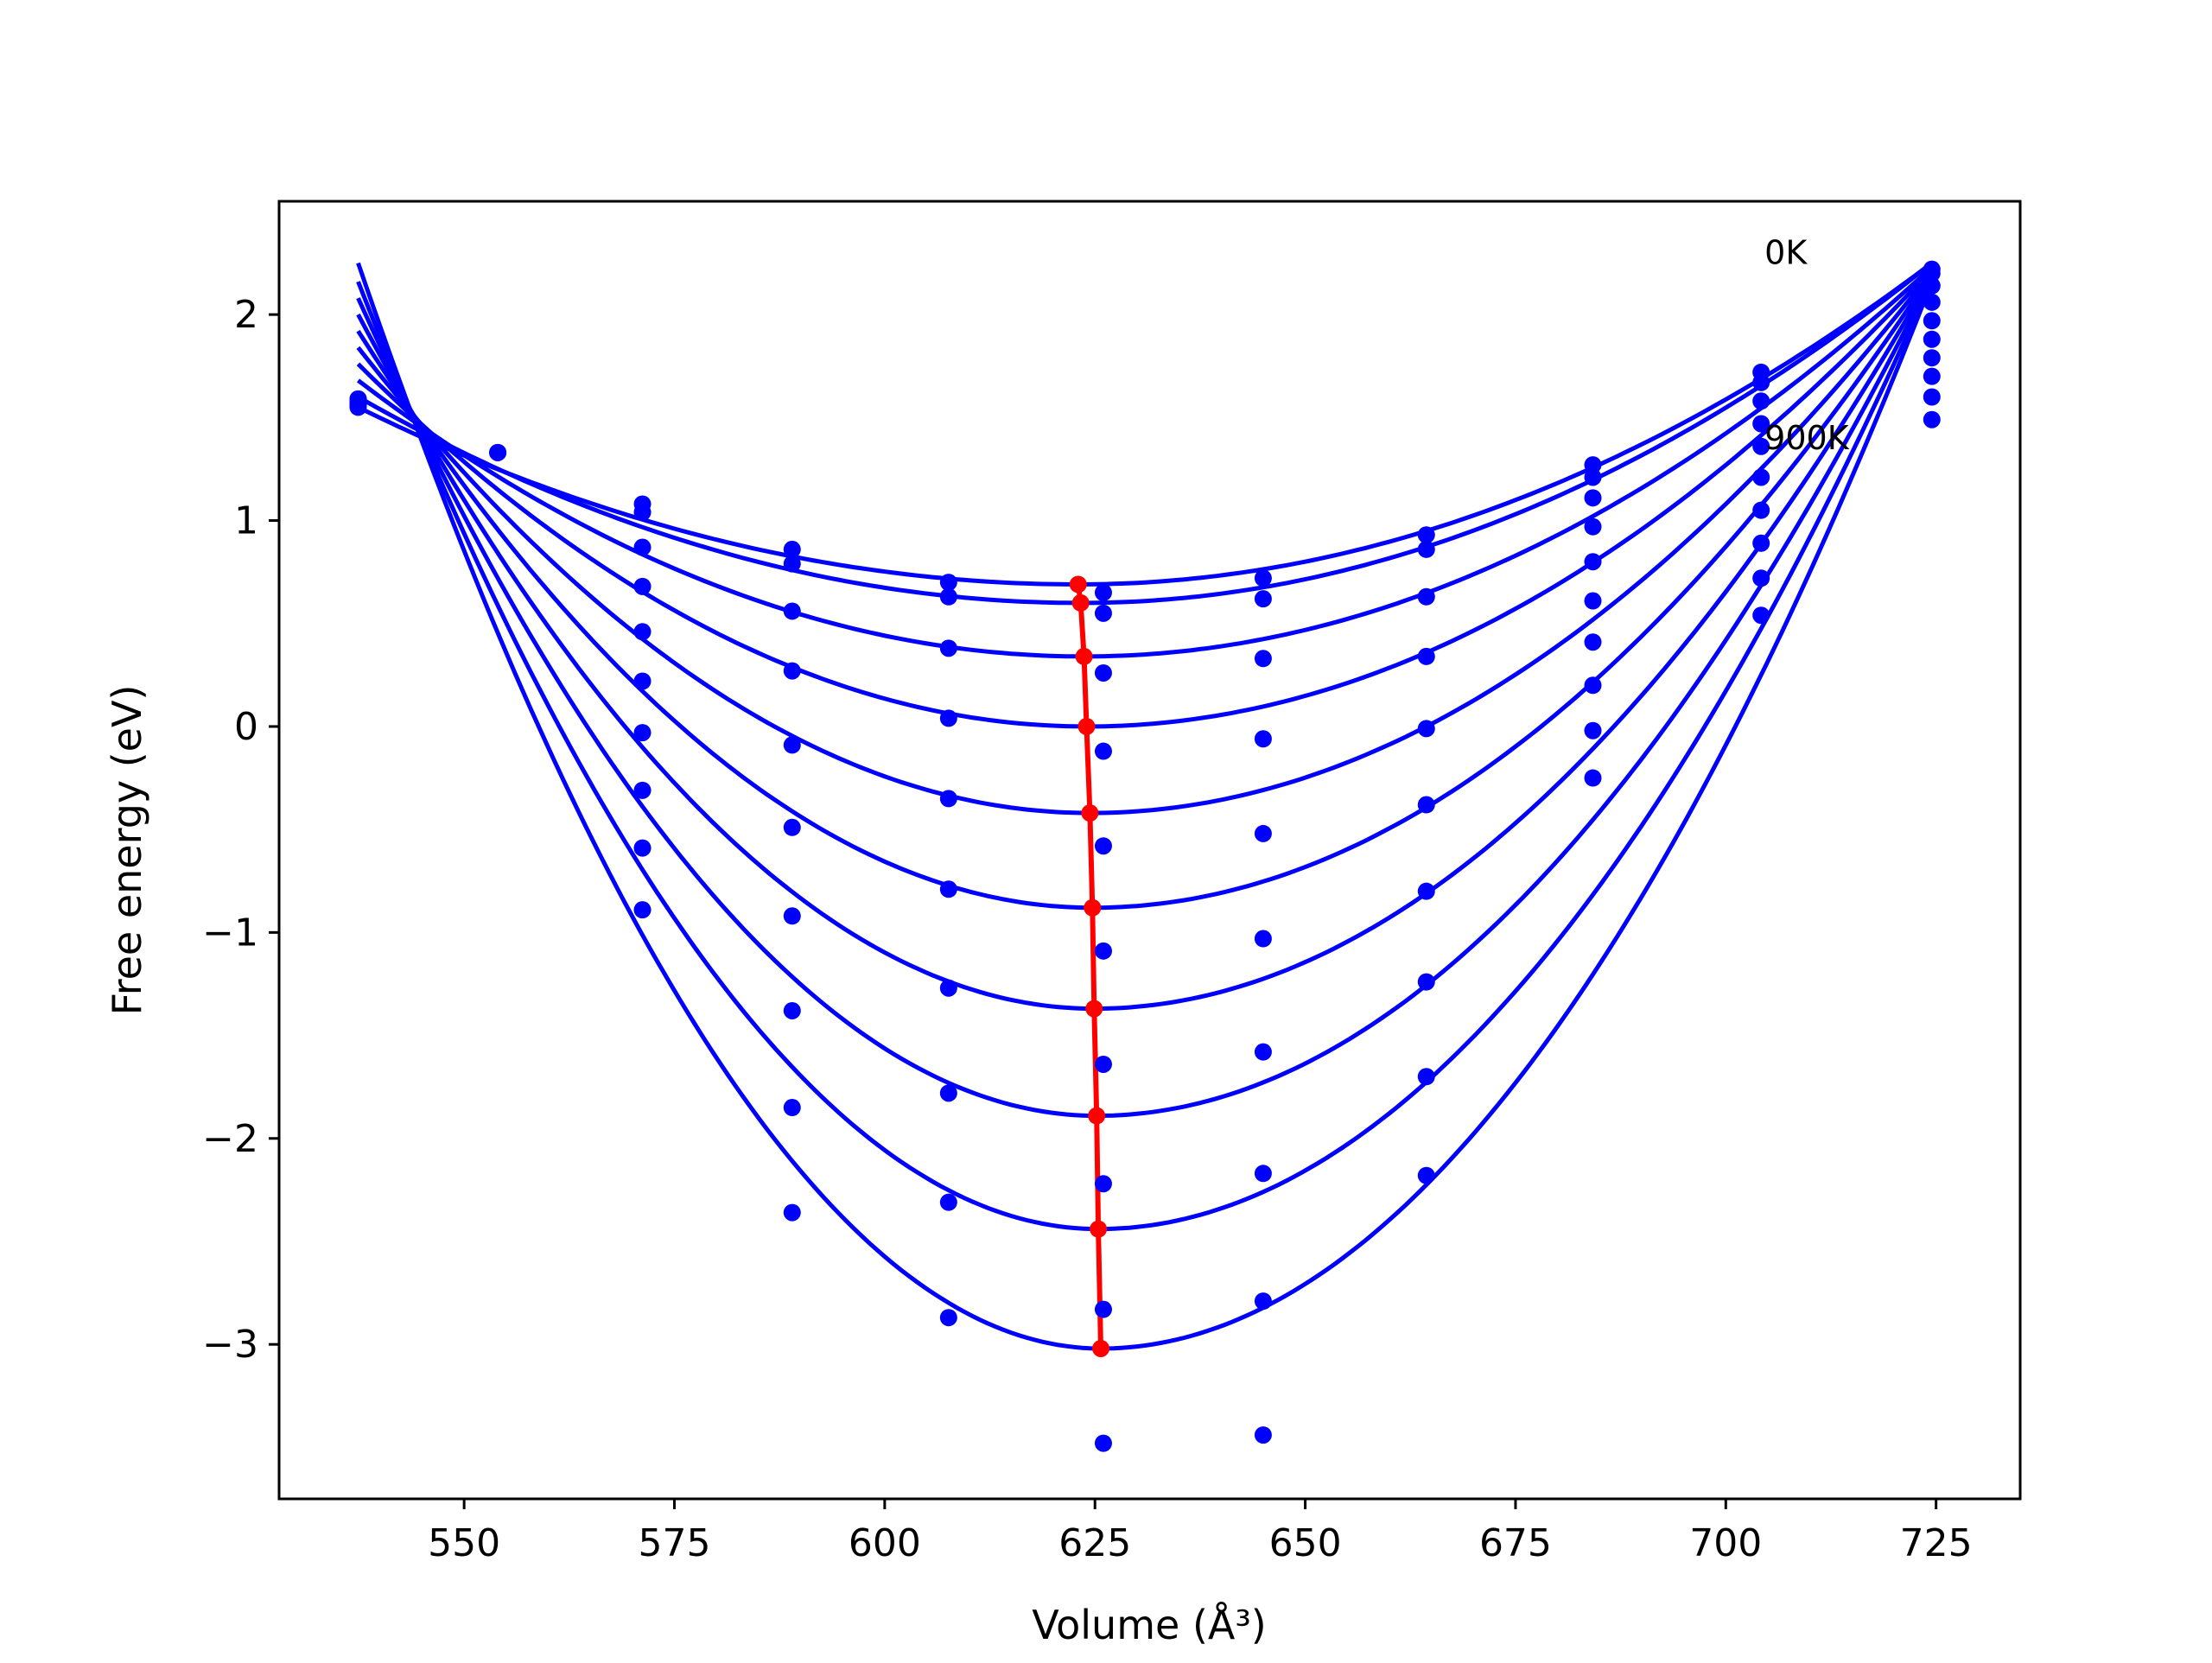  I want to click on y-axis-label: Free energy (eV), so click(127, 851).